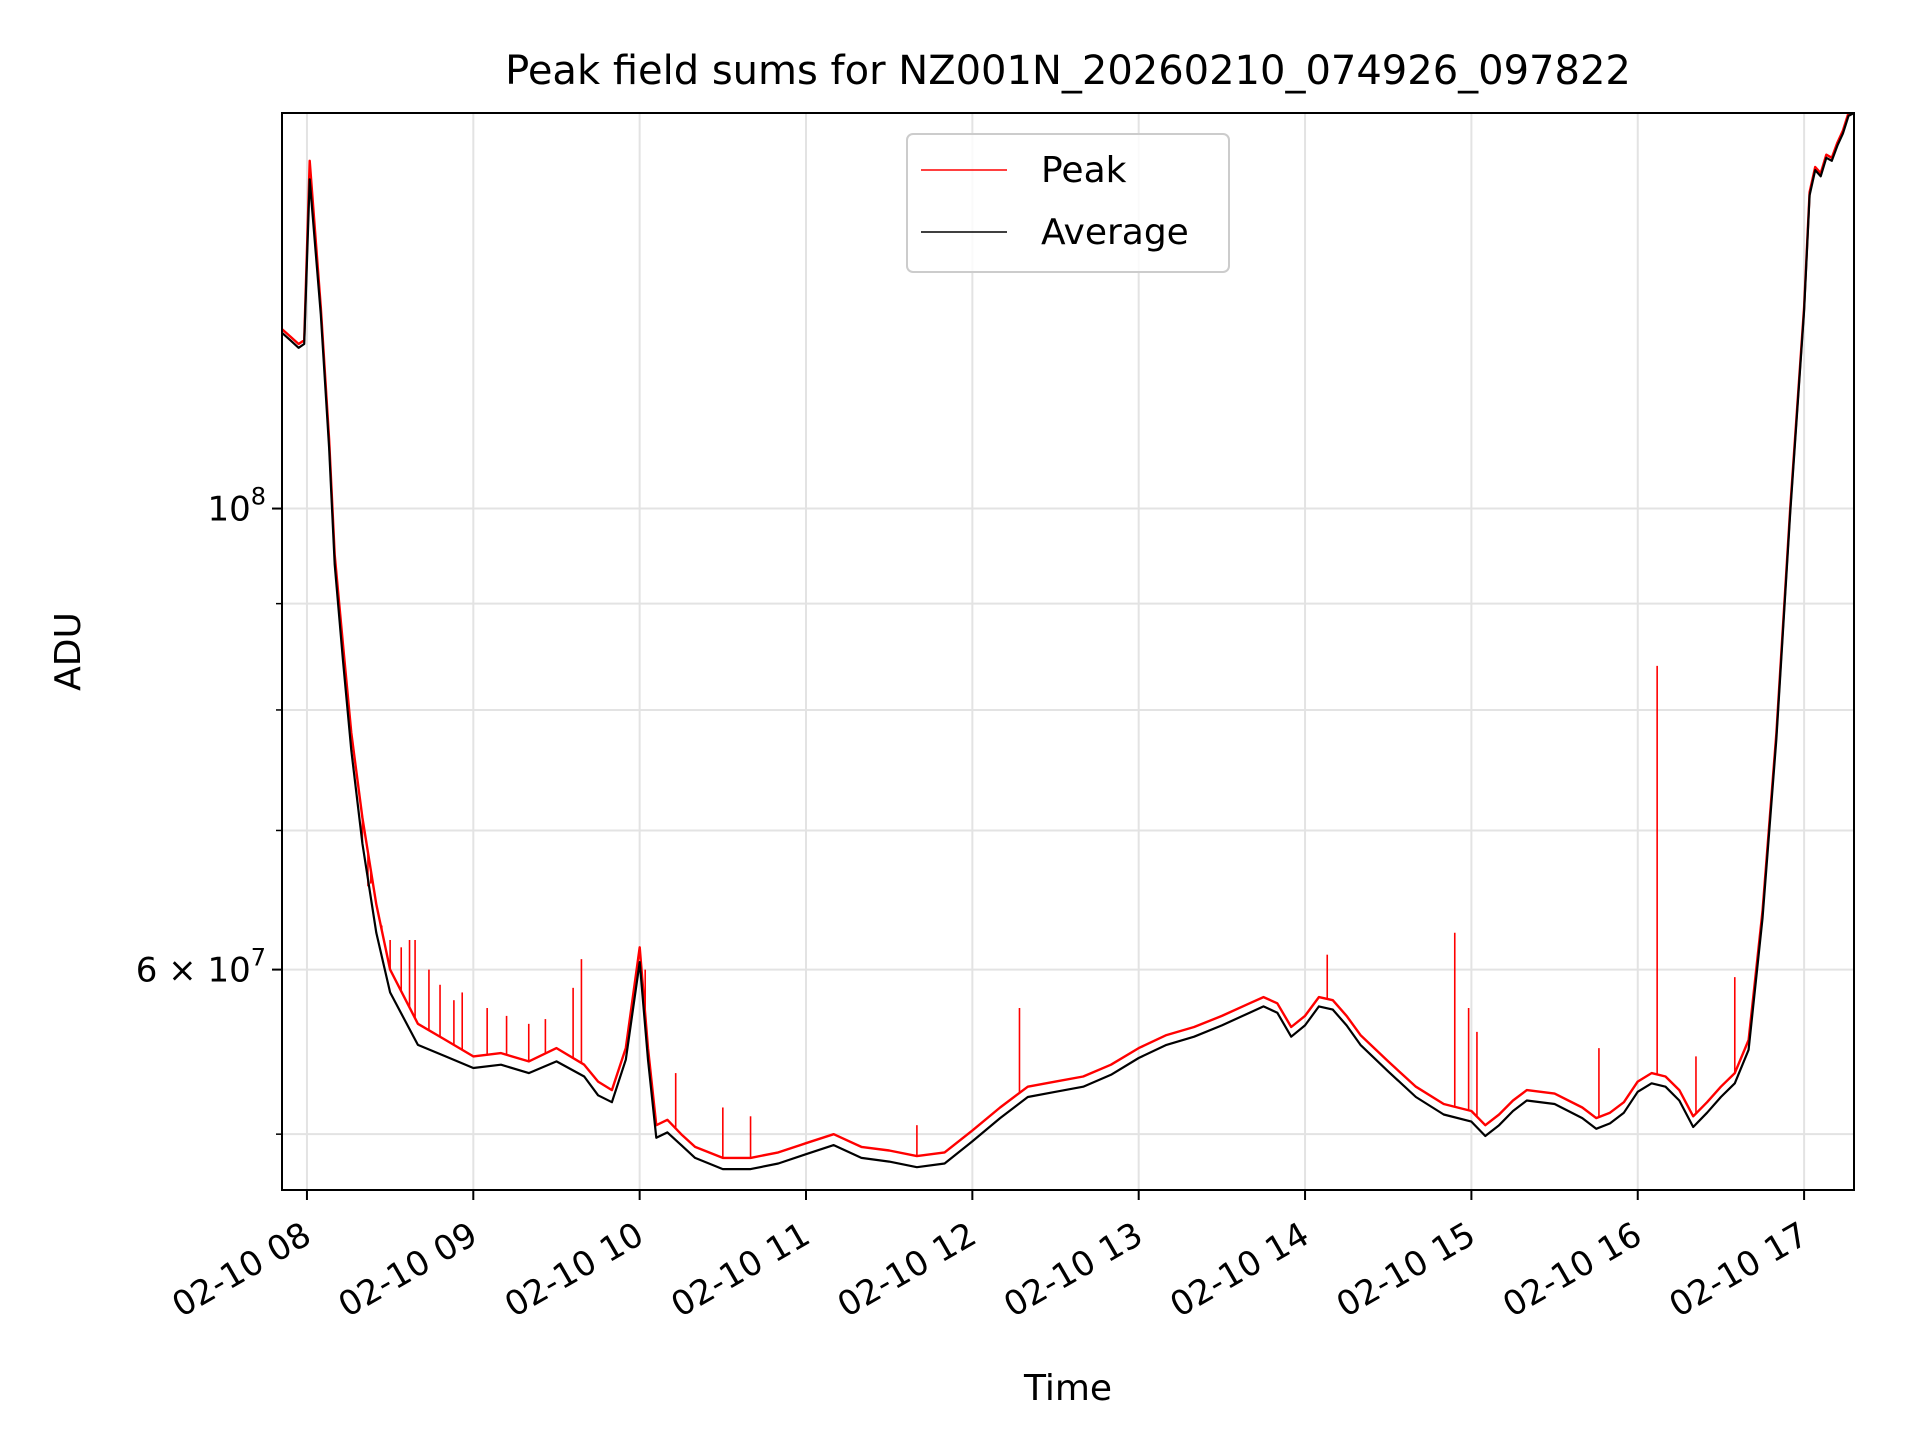 This screenshot has width=1920, height=1445. I want to click on legend-label-average: Average, so click(1115, 232).